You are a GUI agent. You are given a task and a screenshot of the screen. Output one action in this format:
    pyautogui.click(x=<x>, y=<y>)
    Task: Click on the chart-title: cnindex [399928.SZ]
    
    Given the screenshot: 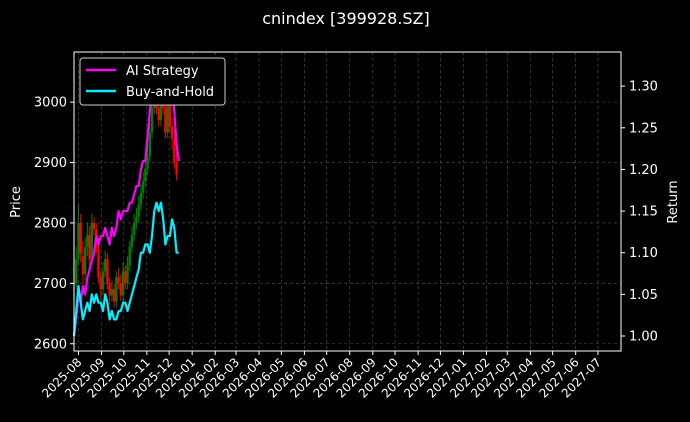 What is the action you would take?
    pyautogui.click(x=346, y=18)
    